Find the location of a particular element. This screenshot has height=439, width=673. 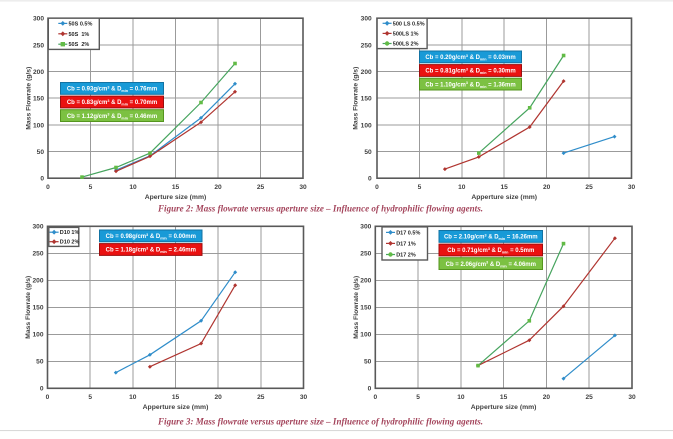

svg-text: 50S 1% is located at coordinates (79, 35).